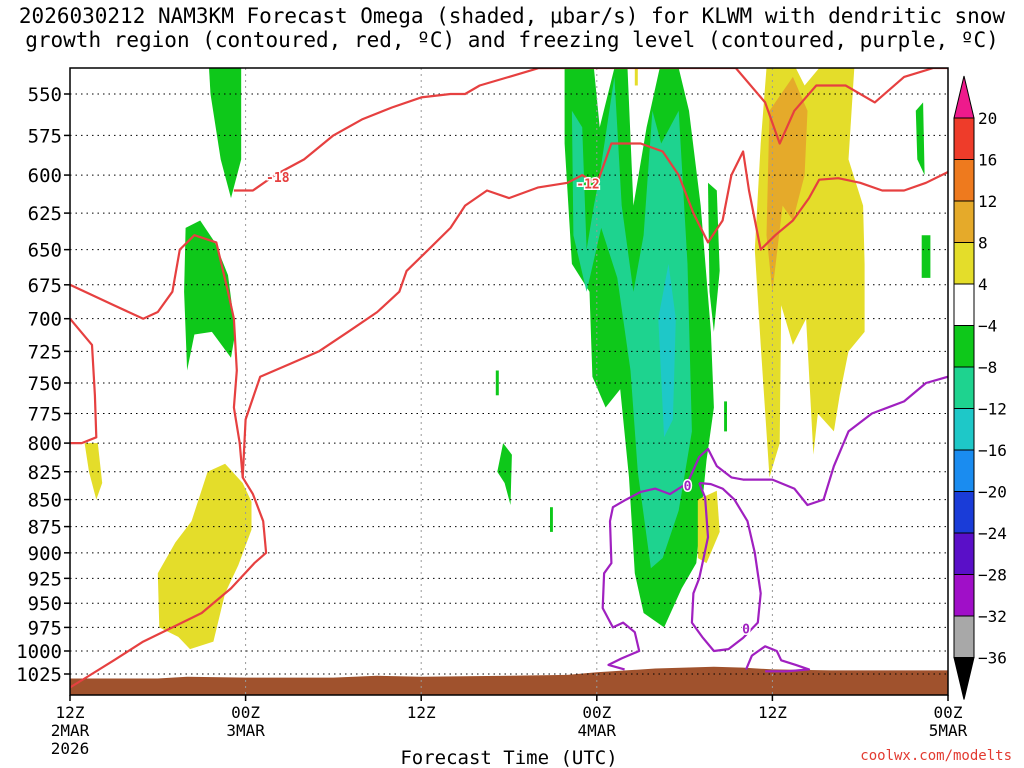 The width and height of the screenshot is (1024, 768). What do you see at coordinates (787, 184) in the screenshot?
I see `descent-orange-right` at bounding box center [787, 184].